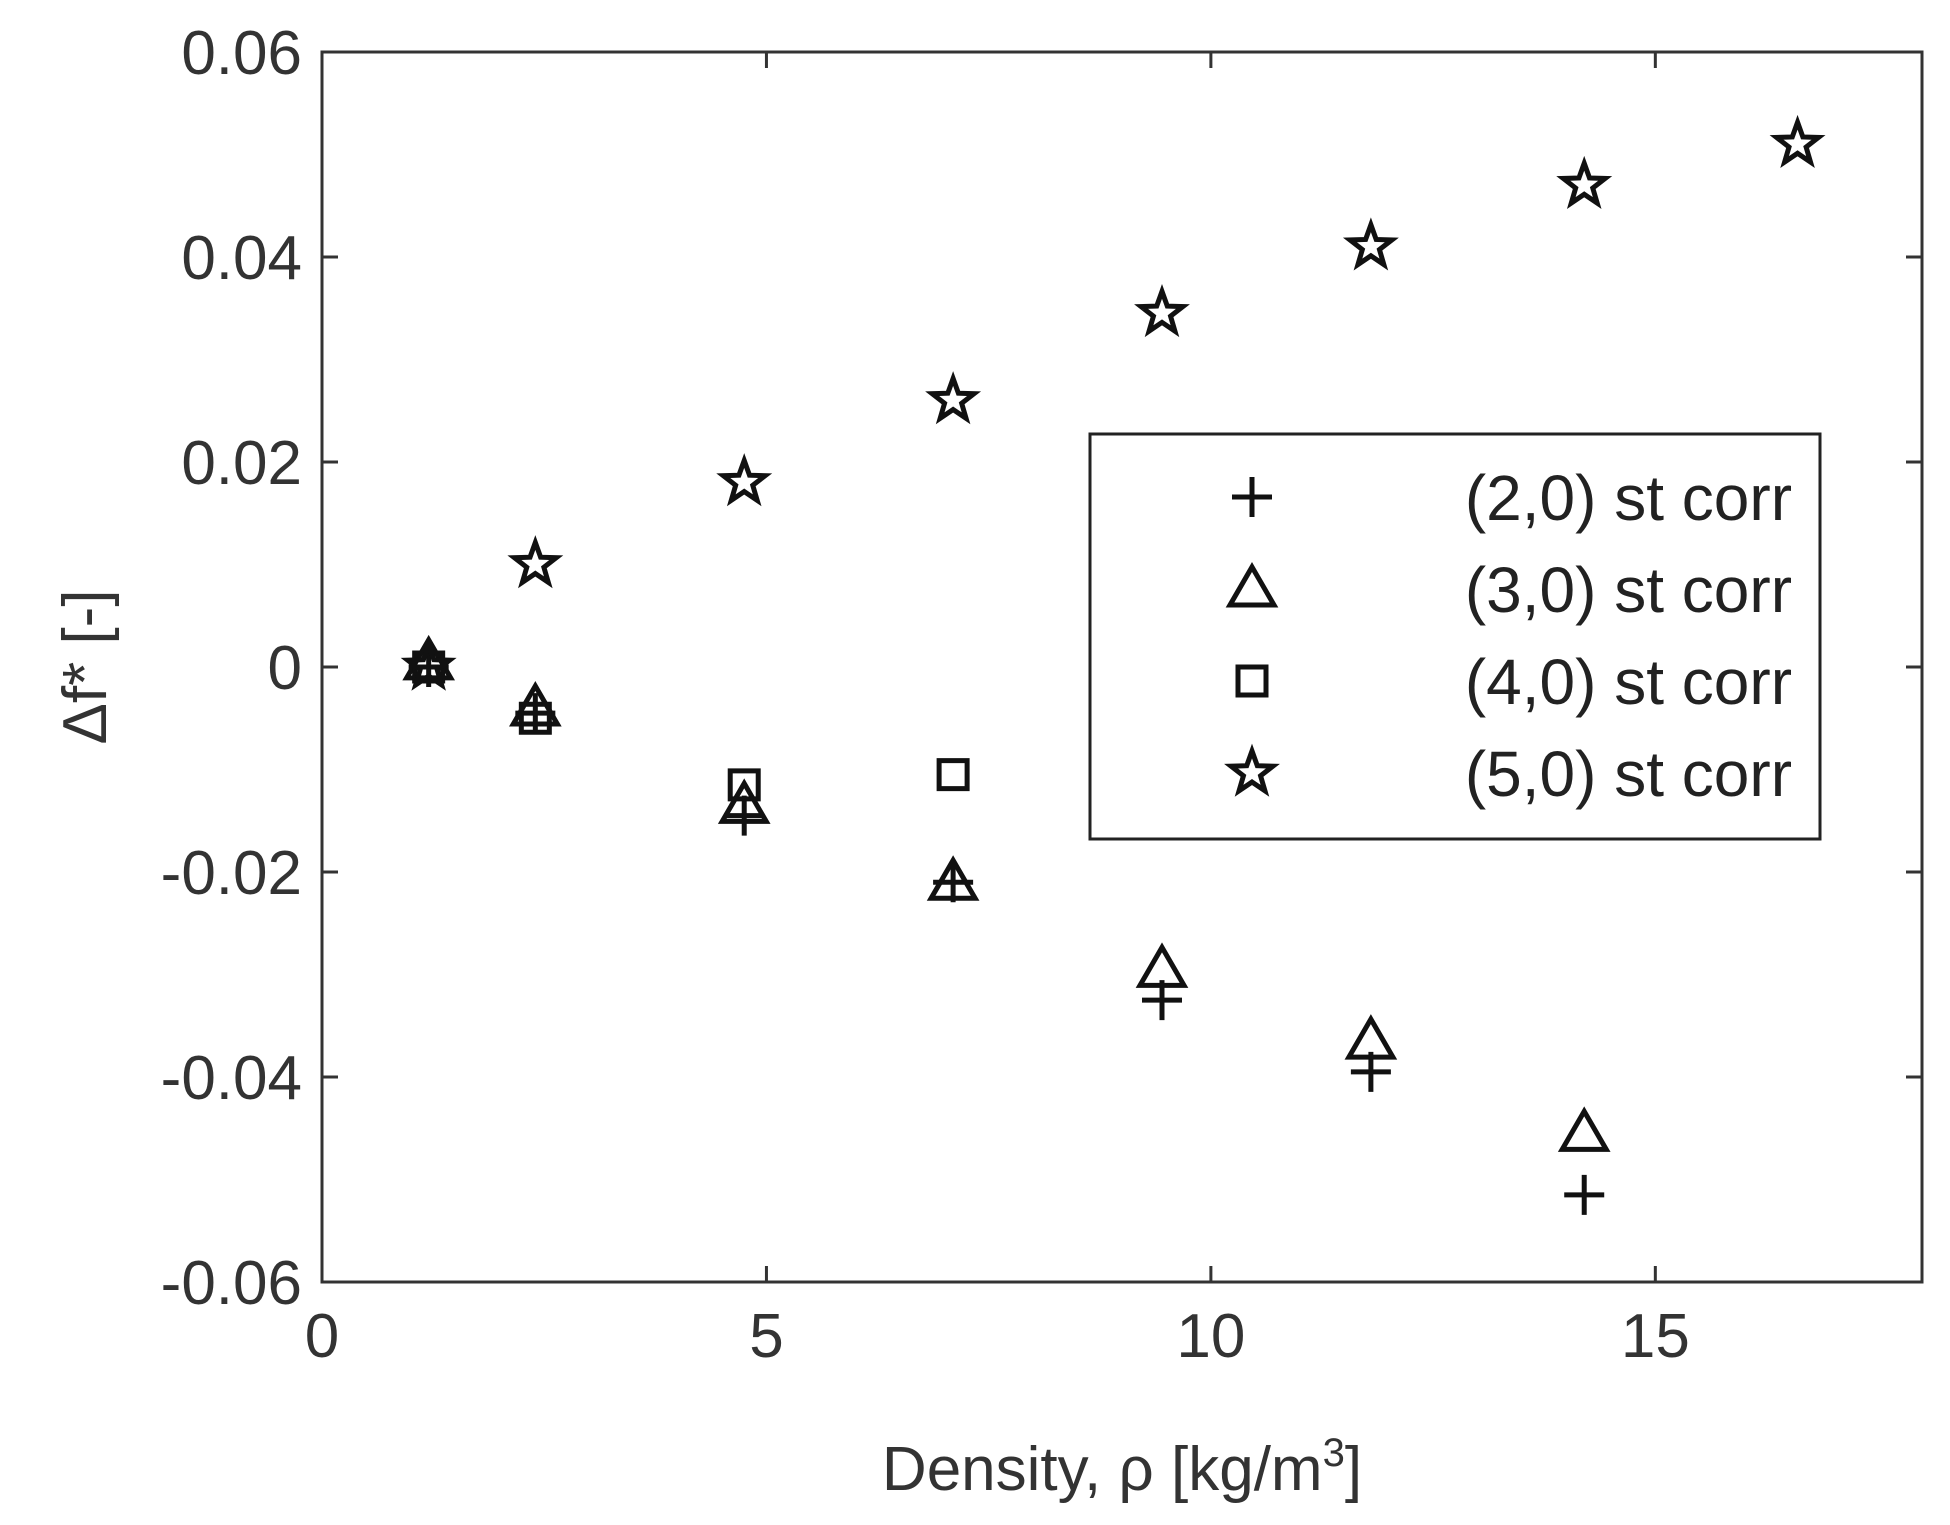 The height and width of the screenshot is (1525, 1950). What do you see at coordinates (1252, 585) in the screenshot?
I see `legend-marker-triangle` at bounding box center [1252, 585].